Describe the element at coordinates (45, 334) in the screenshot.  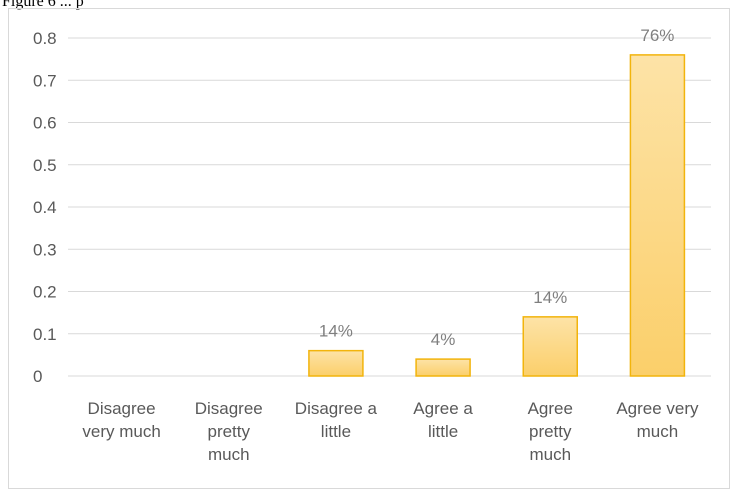
I see `y-tick-label: 0.1` at that location.